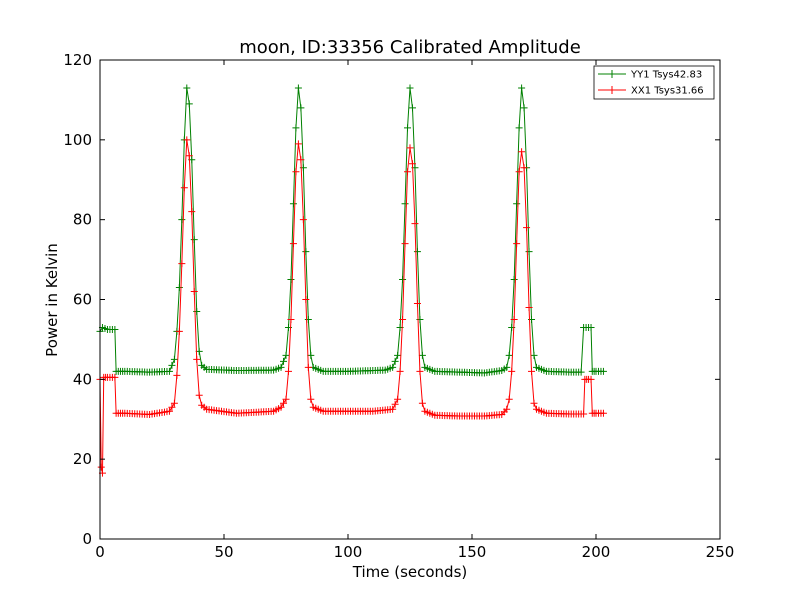 The image size is (800, 600). I want to click on legend: YY1 Tsys42.83 XX1 Tsys31.66, so click(654, 82).